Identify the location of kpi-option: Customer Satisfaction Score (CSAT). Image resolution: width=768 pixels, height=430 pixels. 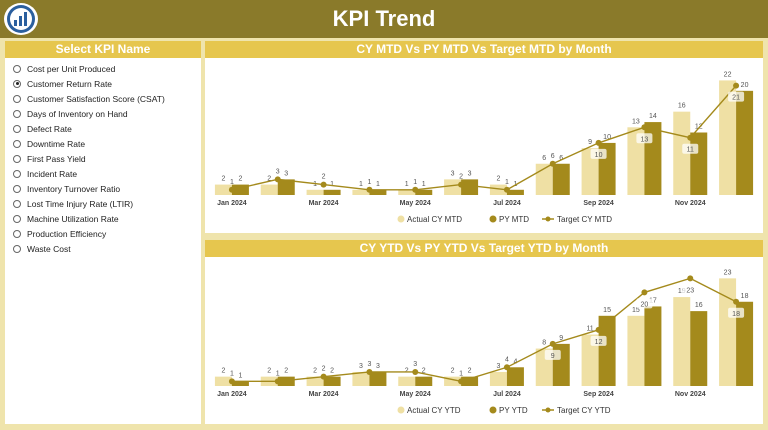
(103, 98).